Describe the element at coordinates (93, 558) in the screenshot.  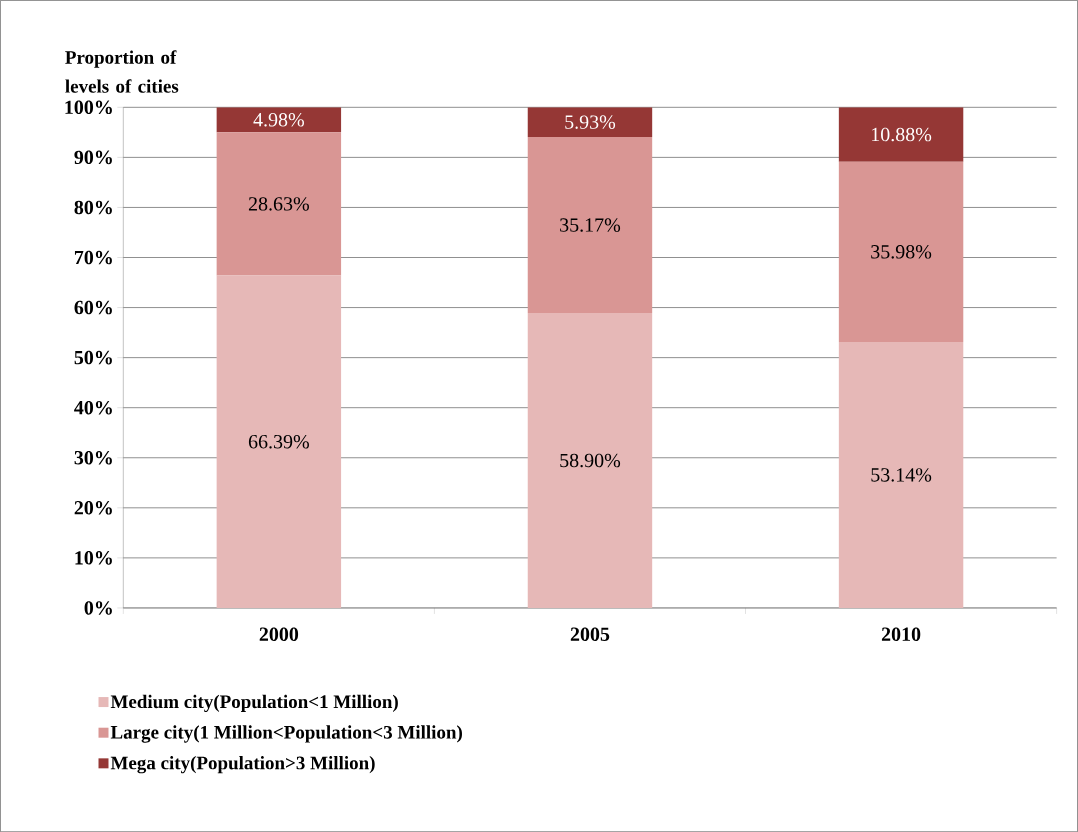
I see `y-tick-label: 10%` at that location.